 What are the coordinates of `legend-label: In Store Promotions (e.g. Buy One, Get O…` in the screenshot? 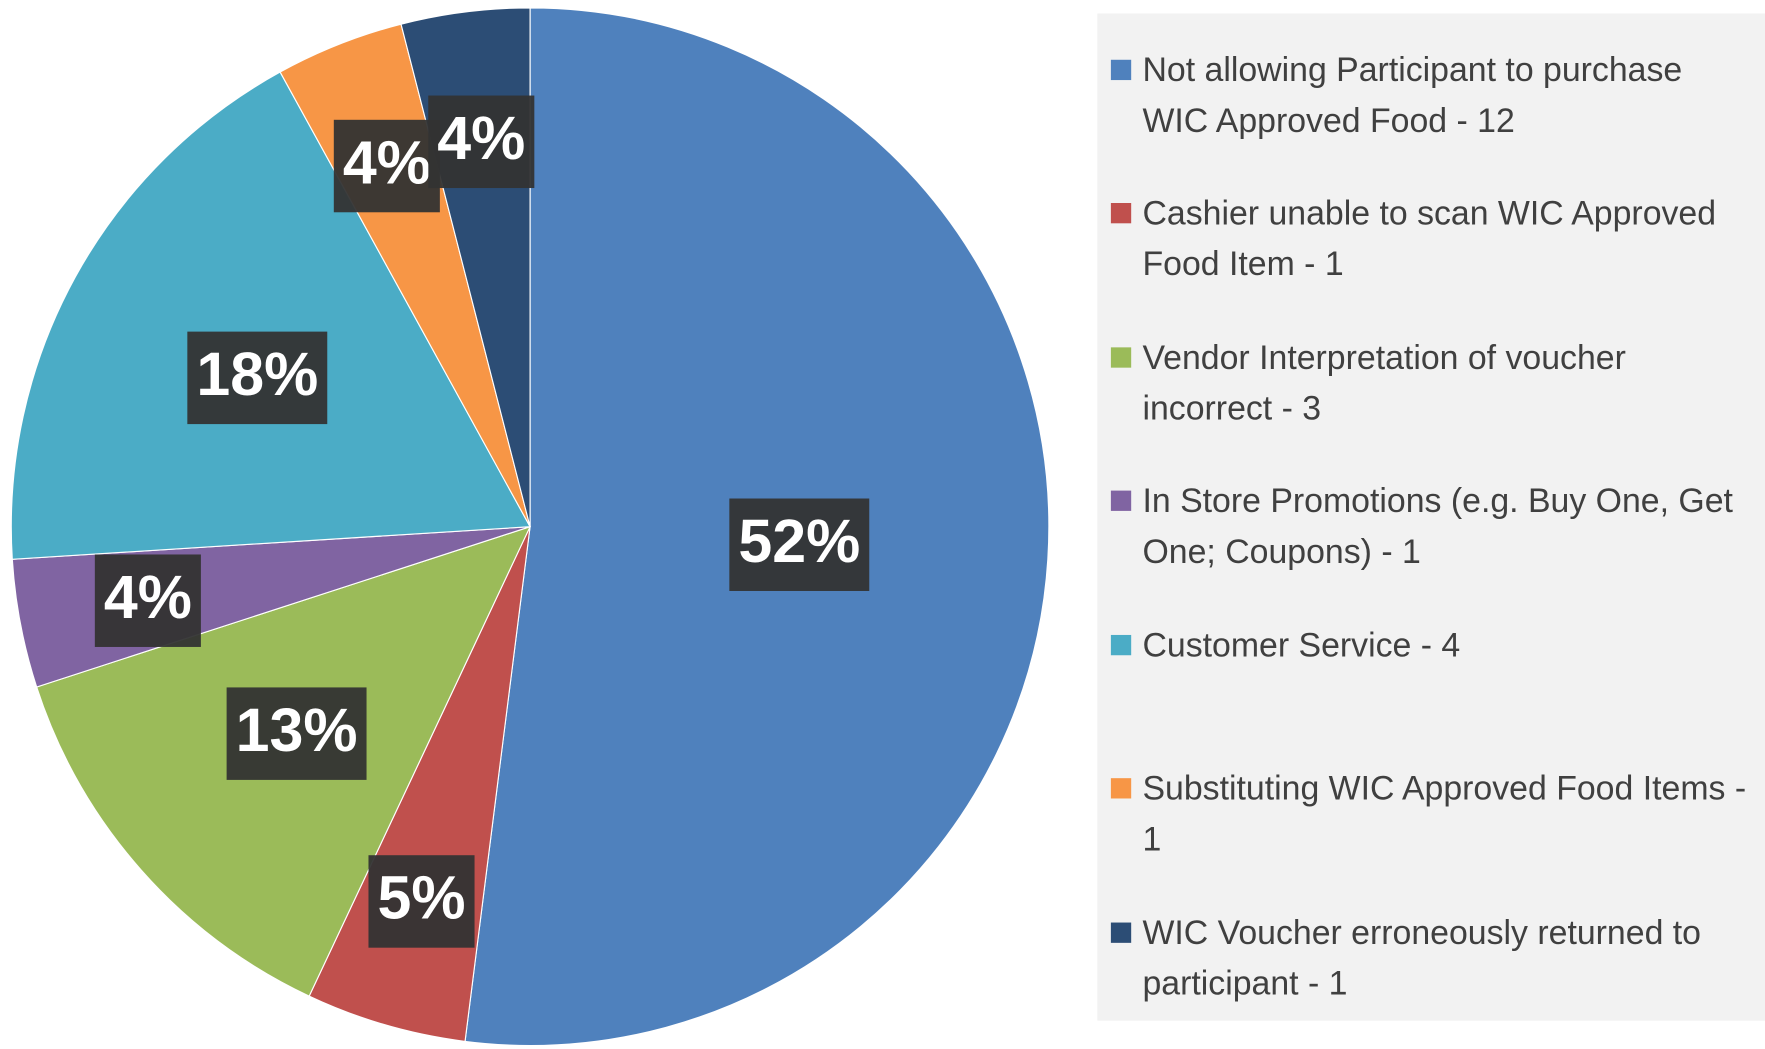 It's located at (1437, 526).